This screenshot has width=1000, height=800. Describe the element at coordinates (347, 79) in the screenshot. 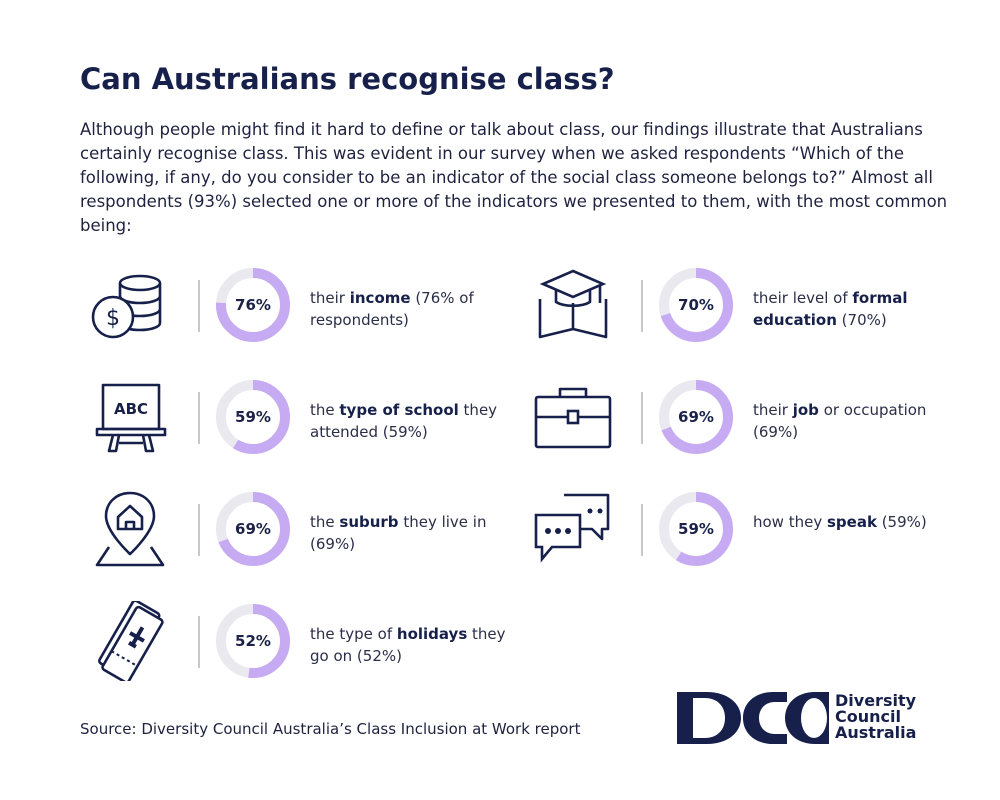

I see `page-title: Can Australians recognise class?` at that location.